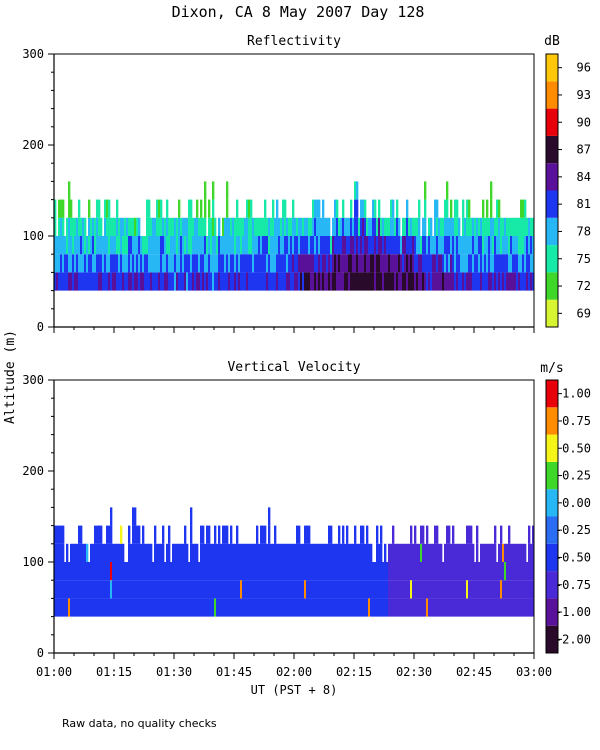 The height and width of the screenshot is (750, 600). What do you see at coordinates (552, 41) in the screenshot?
I see `reflectivity-unit: dB` at bounding box center [552, 41].